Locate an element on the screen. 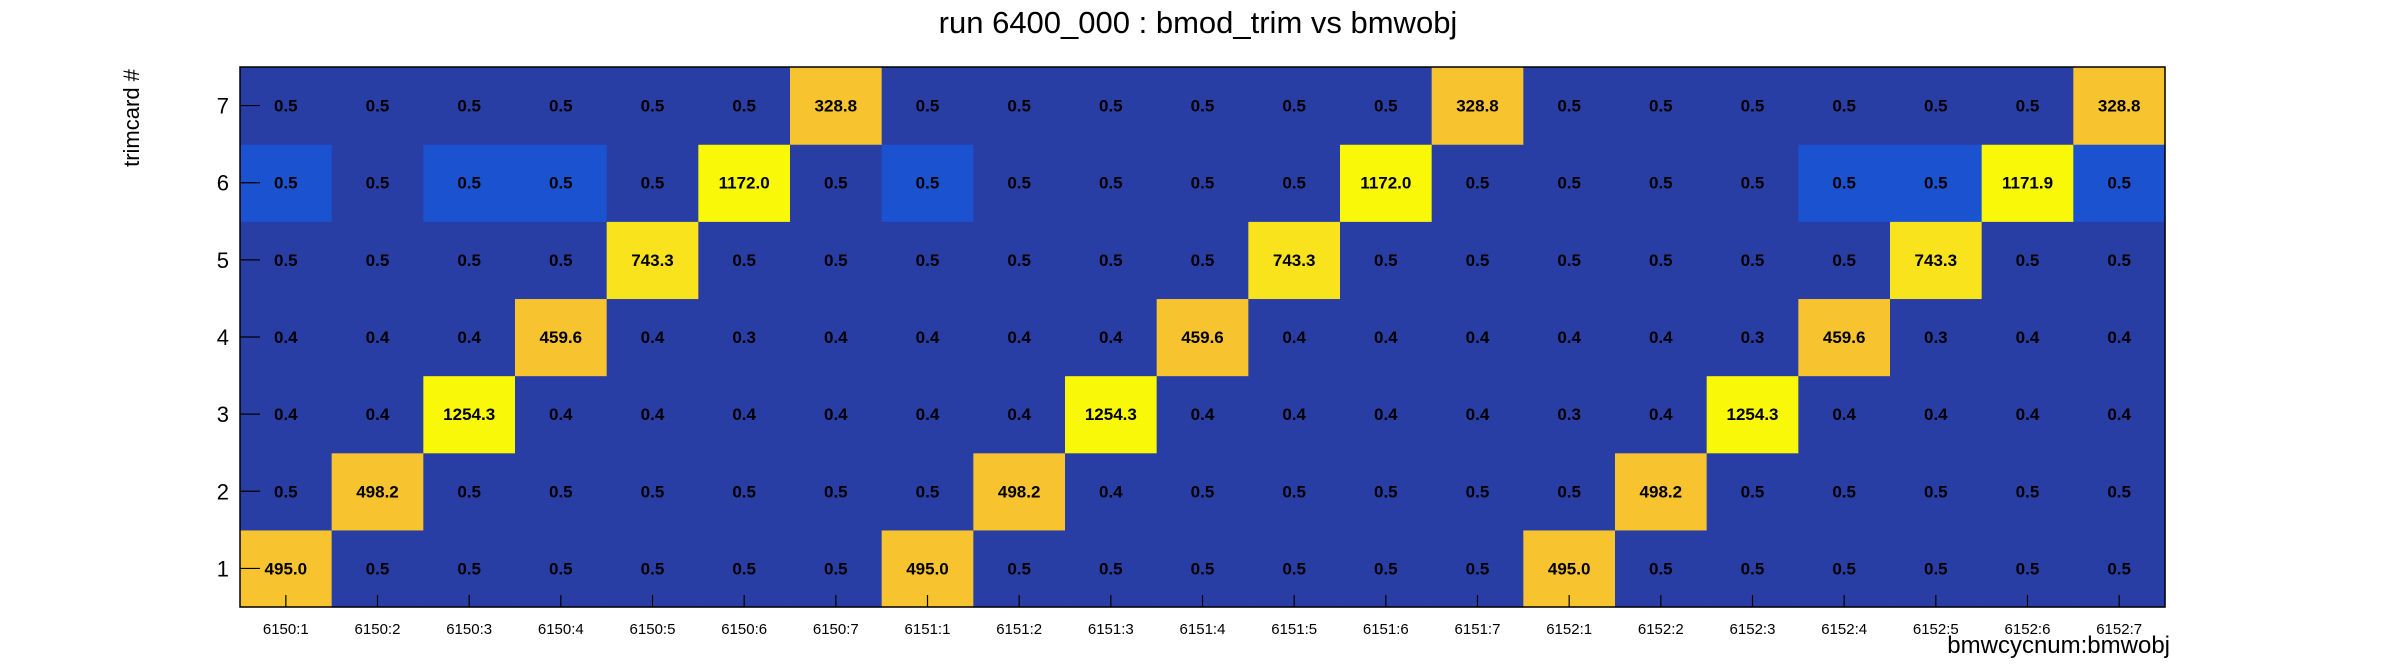 This screenshot has height=672, width=2396. cell-value-label: 743.3 is located at coordinates (1294, 260).